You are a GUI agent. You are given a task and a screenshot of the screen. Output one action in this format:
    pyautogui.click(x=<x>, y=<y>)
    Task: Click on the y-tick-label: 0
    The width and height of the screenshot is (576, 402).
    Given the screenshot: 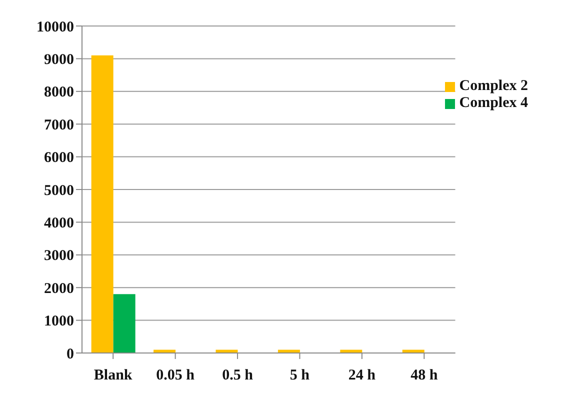 What is the action you would take?
    pyautogui.click(x=70, y=354)
    